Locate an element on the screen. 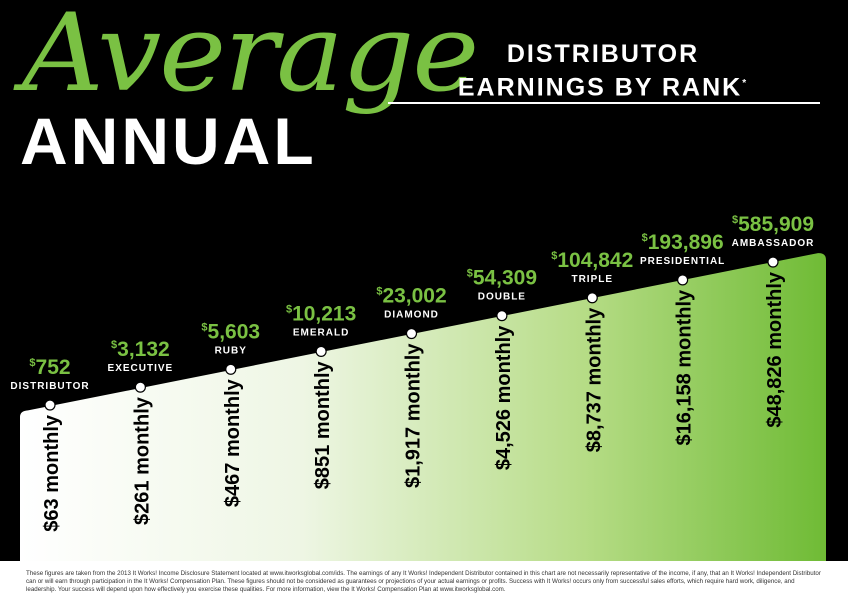  annual-value-6: $104,842 is located at coordinates (592, 260).